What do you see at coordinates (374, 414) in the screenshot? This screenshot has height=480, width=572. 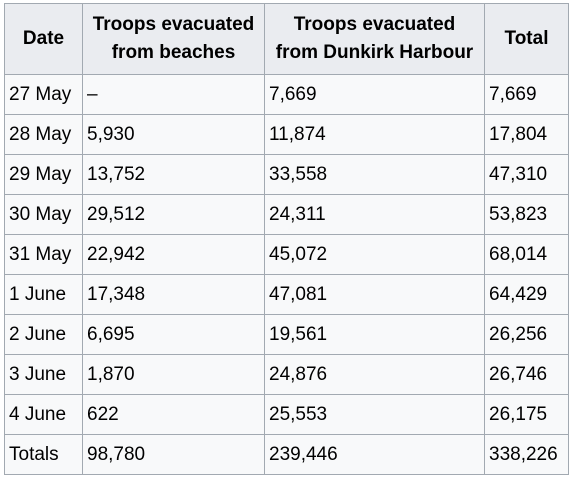 I see `harbour-cell: 25,553` at bounding box center [374, 414].